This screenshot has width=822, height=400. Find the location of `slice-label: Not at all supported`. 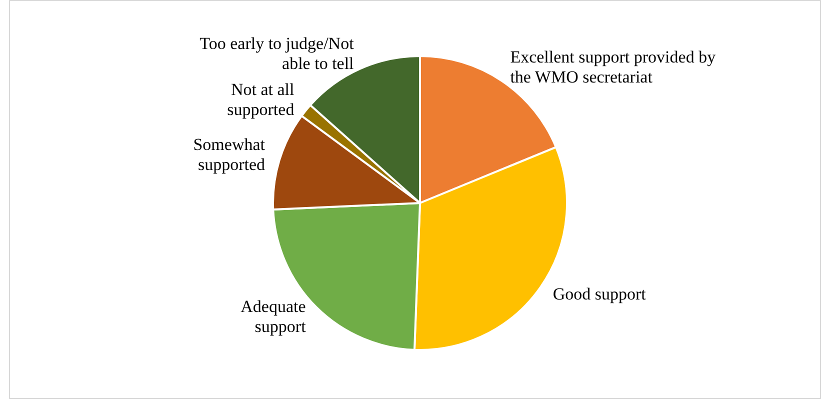

slice-label: Not at all supported is located at coordinates (261, 99).